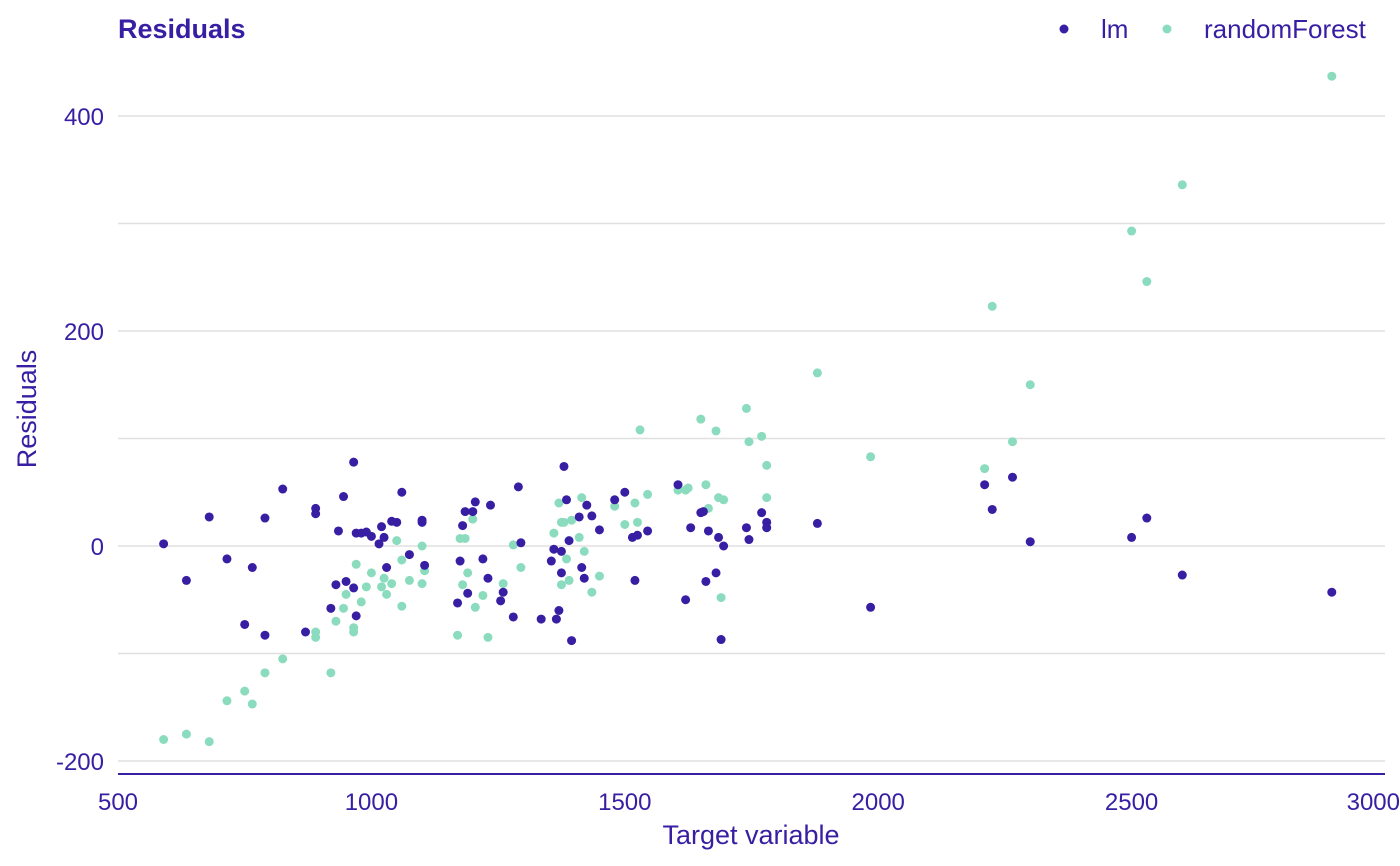 This screenshot has height=866, width=1400. Describe the element at coordinates (97, 547) in the screenshot. I see `y-tick-label: 0` at that location.